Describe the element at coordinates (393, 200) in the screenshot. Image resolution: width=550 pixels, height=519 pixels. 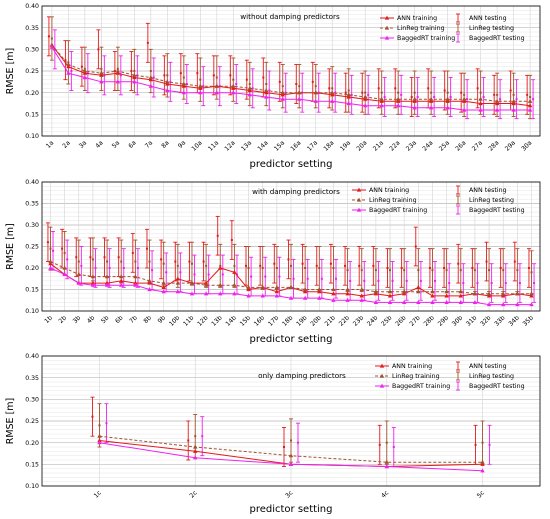
I see `legend-label: LinReg training` at that location.